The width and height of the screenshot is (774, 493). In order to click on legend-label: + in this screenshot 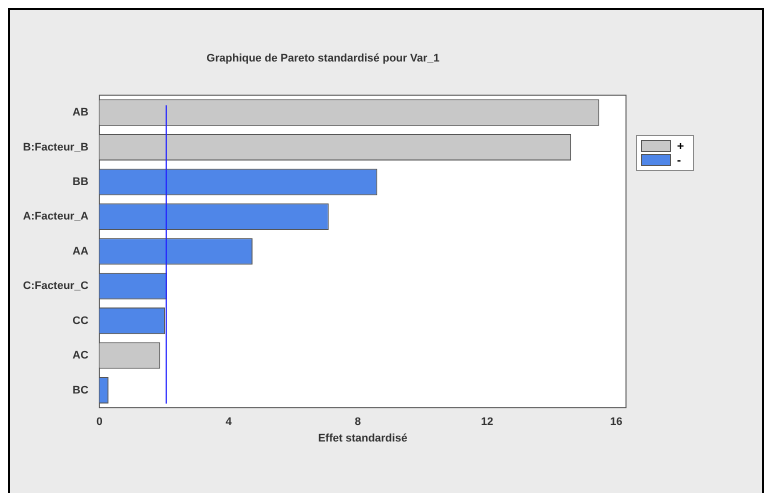, I will do `click(680, 146)`.